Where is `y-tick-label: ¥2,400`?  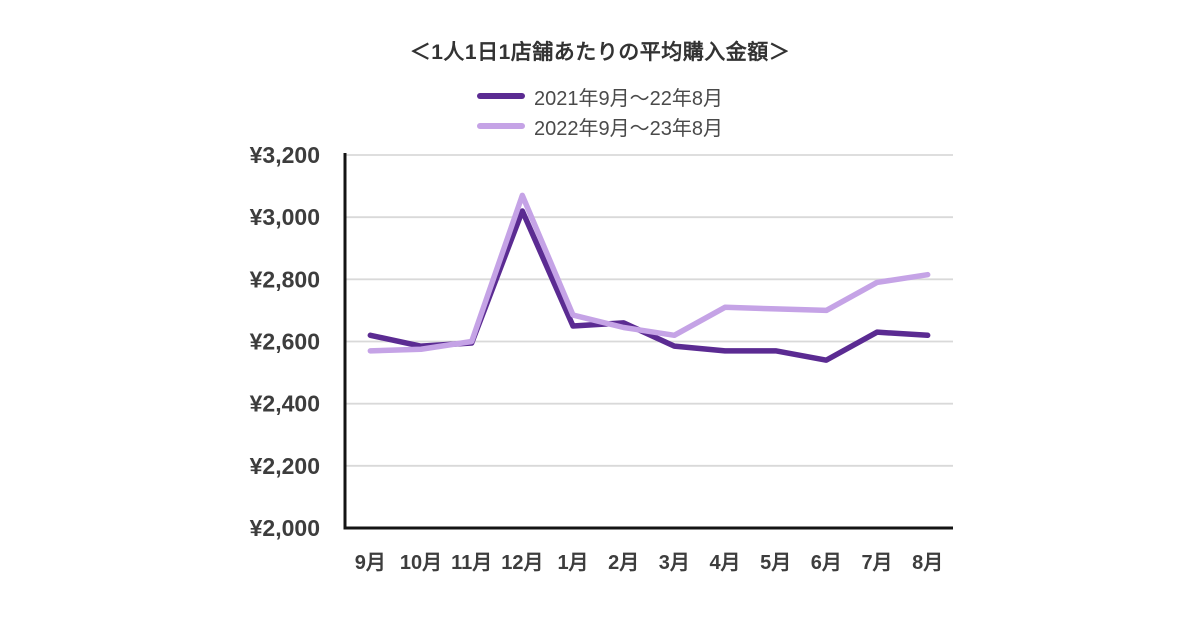
y-tick-label: ¥2,400 is located at coordinates (285, 404).